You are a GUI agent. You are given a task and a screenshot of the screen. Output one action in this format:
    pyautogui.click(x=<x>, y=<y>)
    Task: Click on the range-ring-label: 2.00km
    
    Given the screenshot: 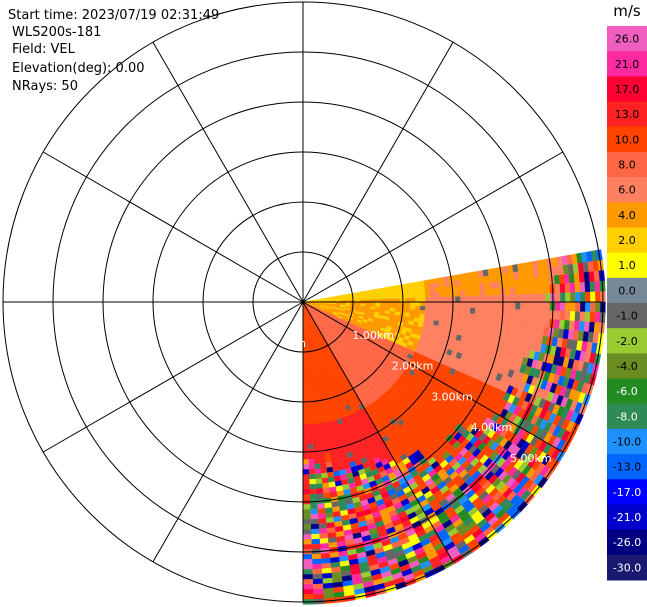 What is the action you would take?
    pyautogui.click(x=413, y=366)
    